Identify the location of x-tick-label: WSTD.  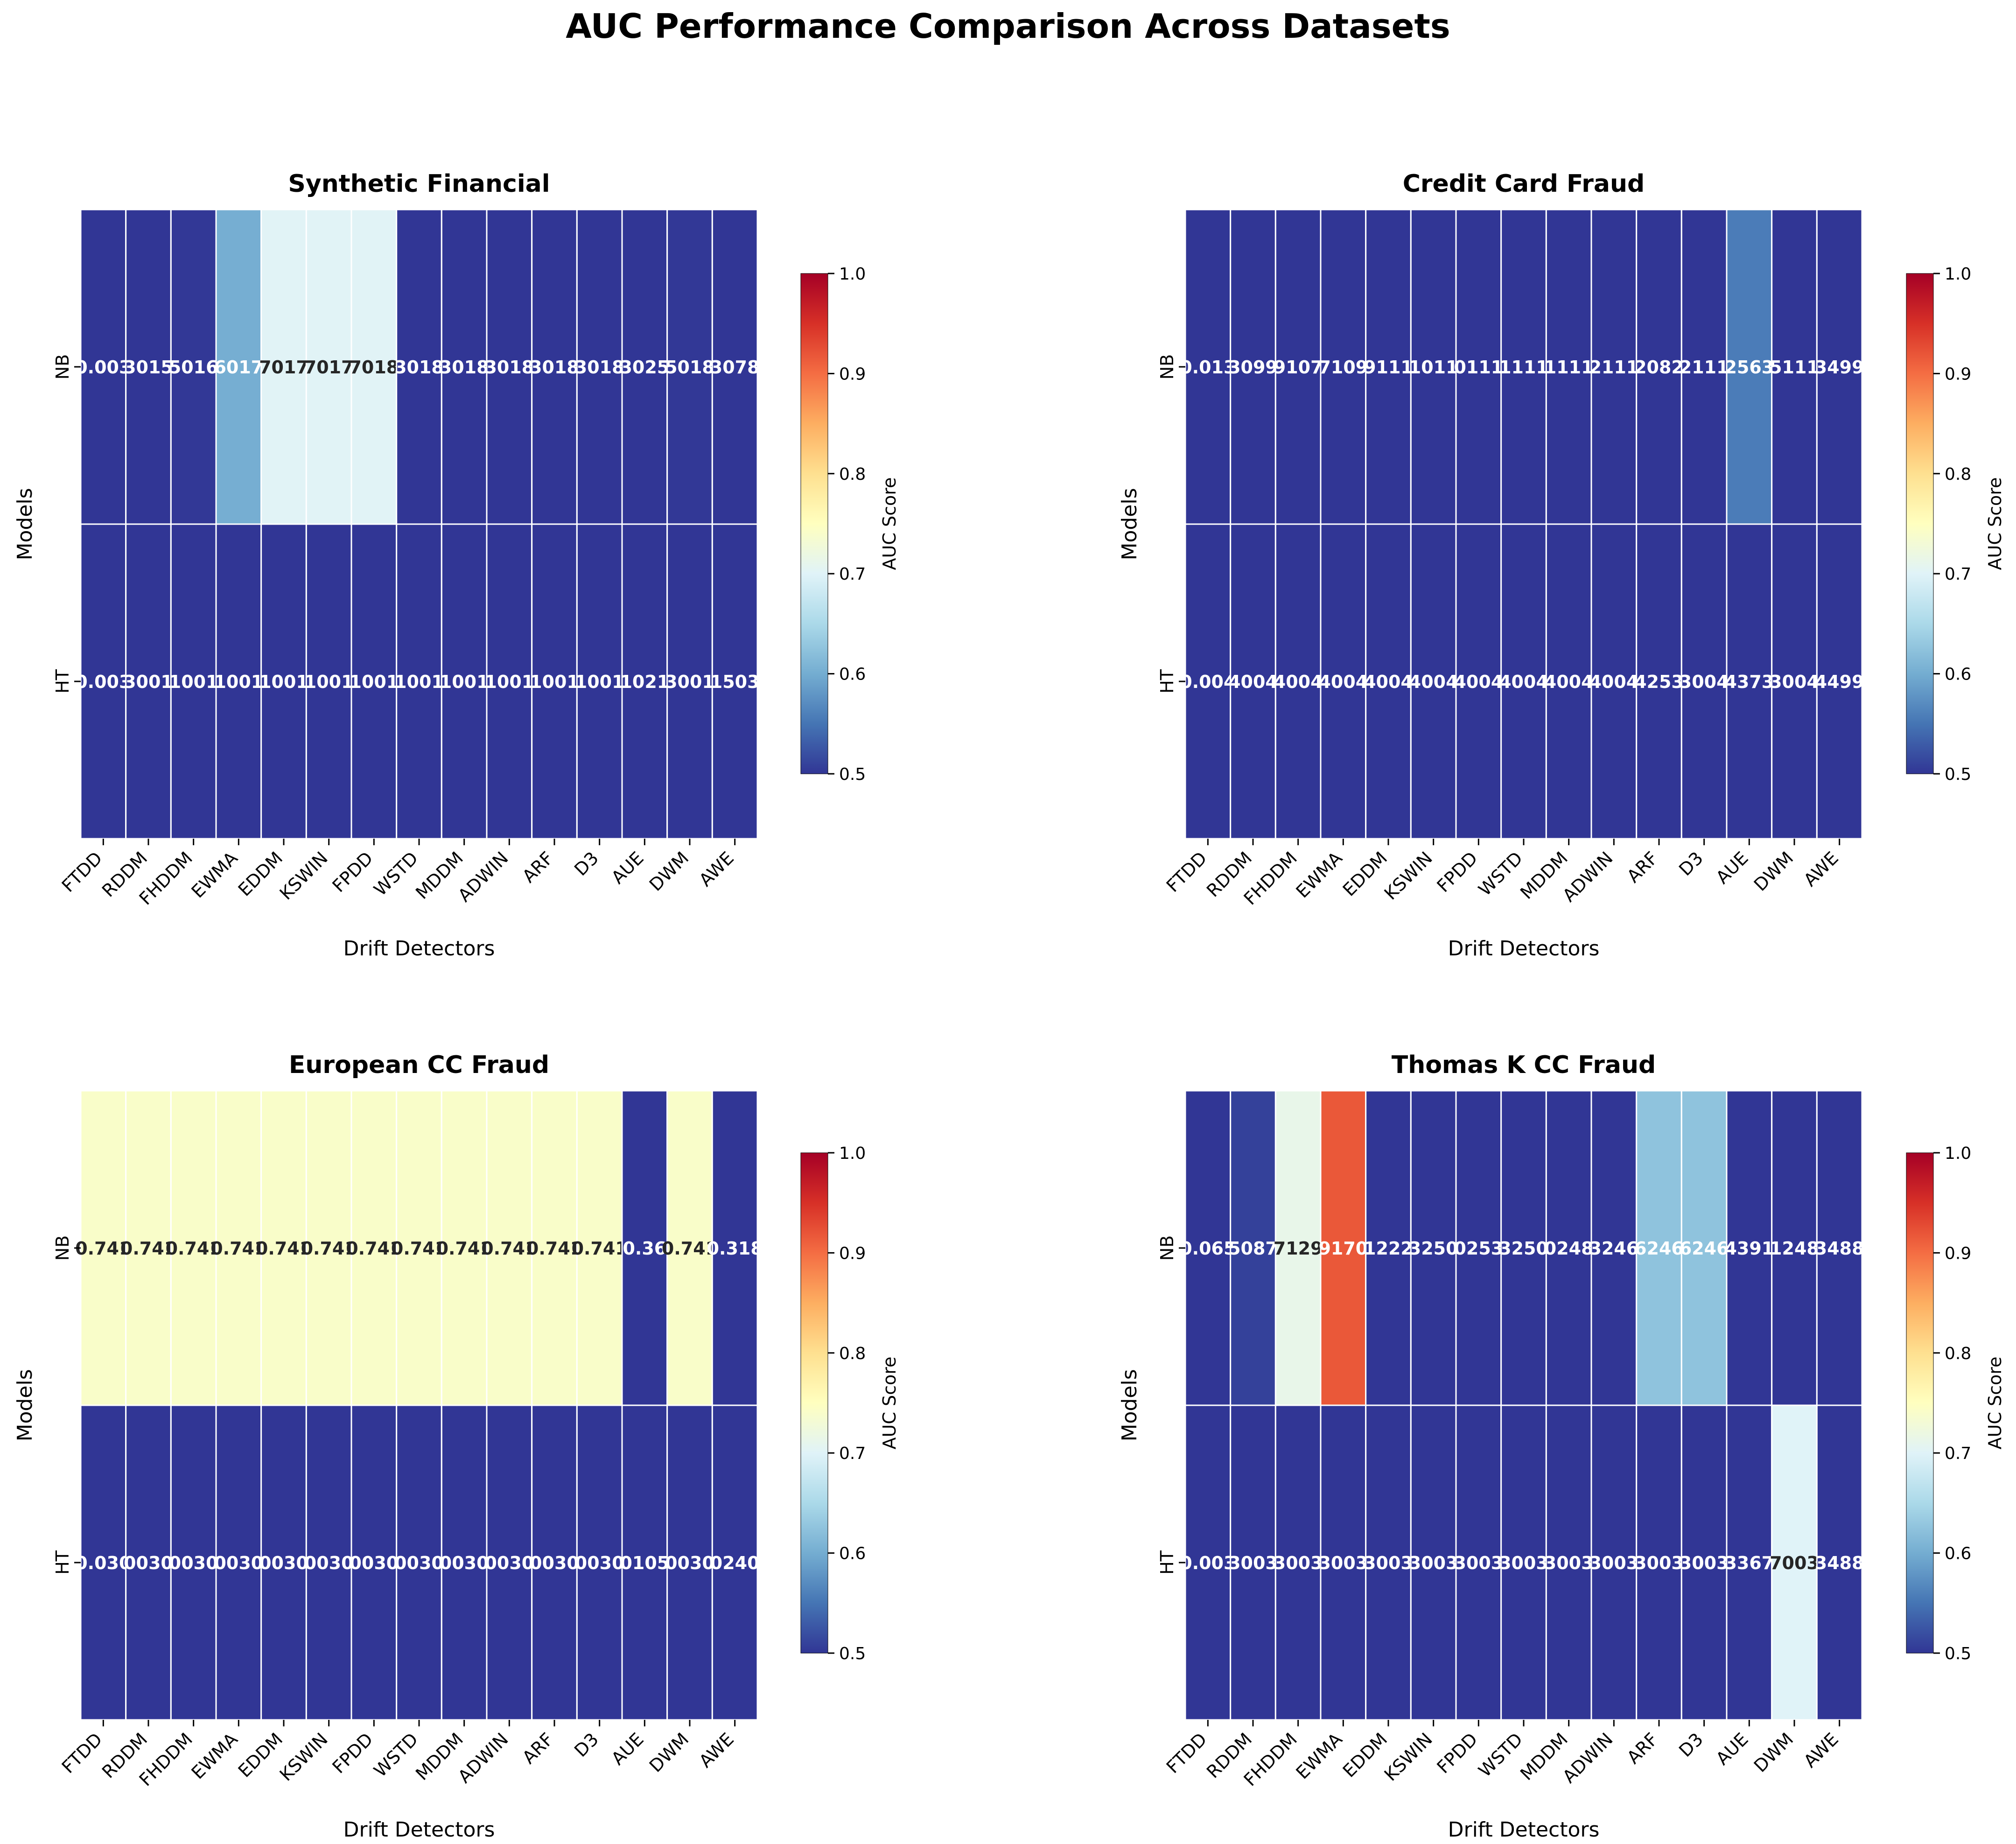
(1501, 874).